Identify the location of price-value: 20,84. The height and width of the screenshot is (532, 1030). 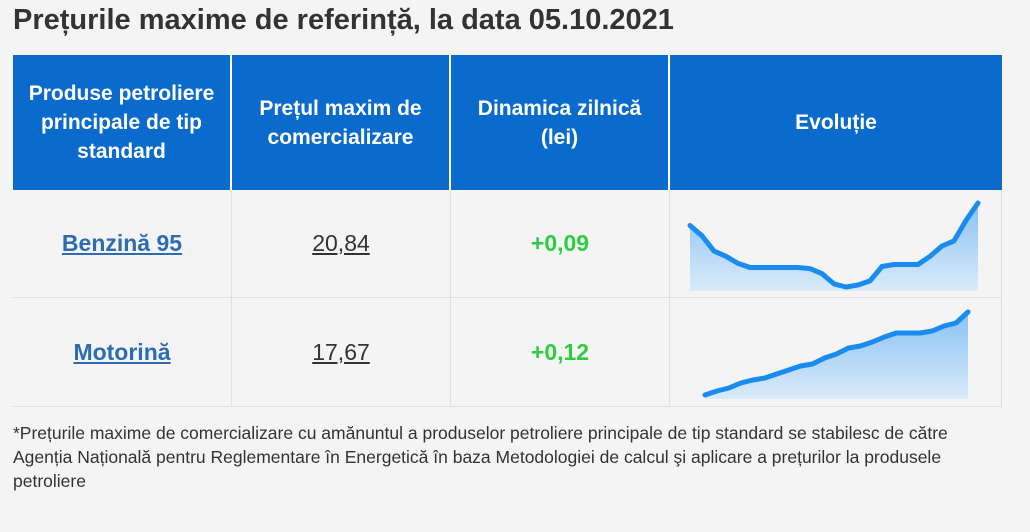
(341, 243).